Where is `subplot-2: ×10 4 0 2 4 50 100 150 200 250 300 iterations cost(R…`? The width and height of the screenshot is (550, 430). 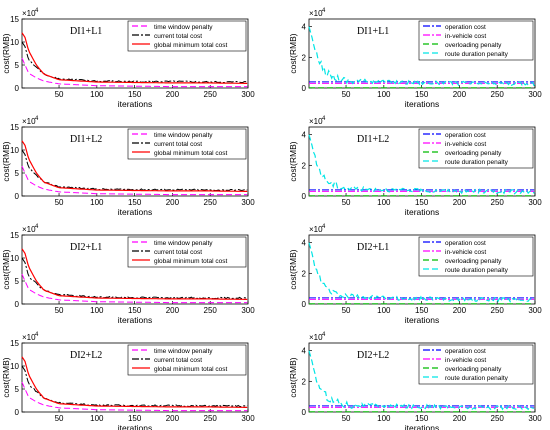 subplot-2: ×10 4 0 2 4 50 100 150 200 250 300 iterations cost(R… is located at coordinates (415, 58).